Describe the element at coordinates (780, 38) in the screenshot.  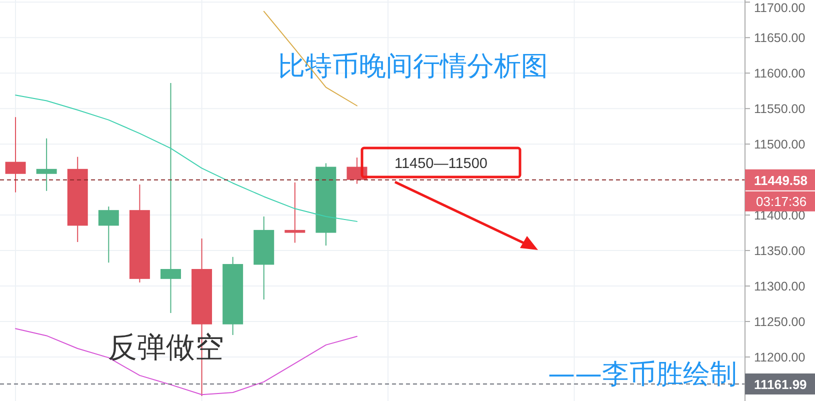
I see `y-tick-label: 11650.00` at that location.